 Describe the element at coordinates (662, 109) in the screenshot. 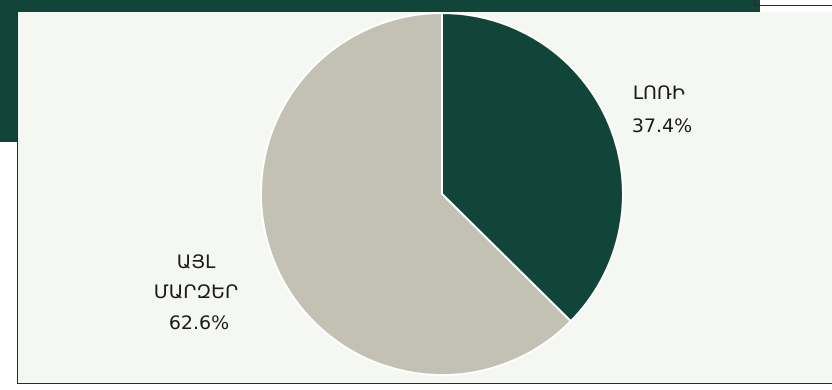

I see `slice-label-lori: ԼՈՌԻ 37.4%` at that location.